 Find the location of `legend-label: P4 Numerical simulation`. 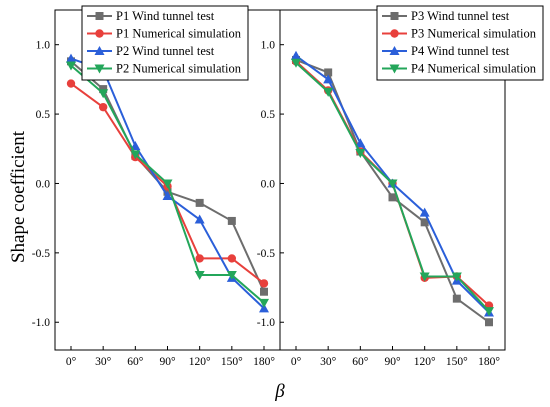

legend-label: P4 Numerical simulation is located at coordinates (474, 69).